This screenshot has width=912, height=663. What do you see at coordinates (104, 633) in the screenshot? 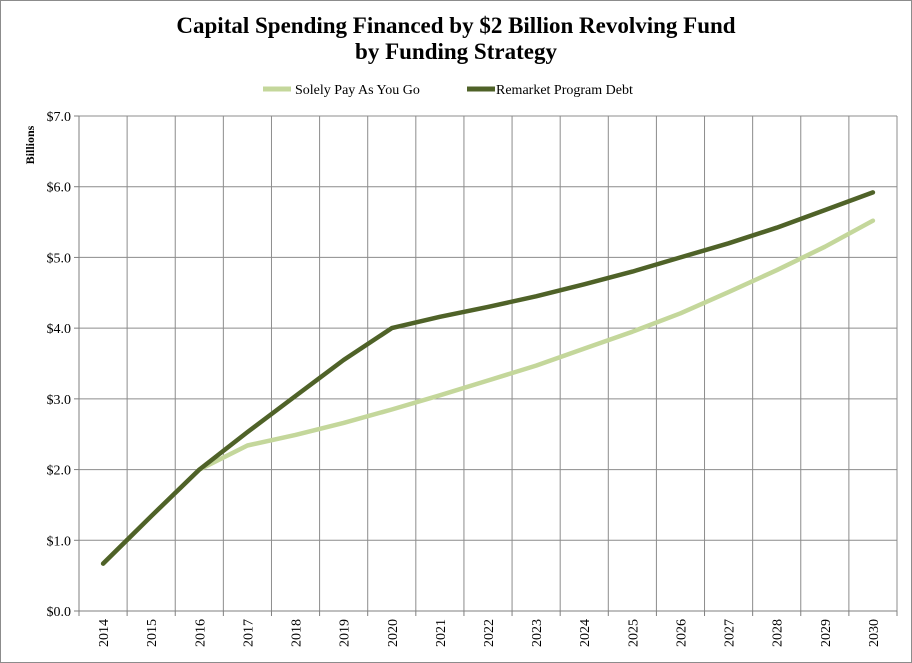
I see `x-tick-label: 2014` at bounding box center [104, 633].